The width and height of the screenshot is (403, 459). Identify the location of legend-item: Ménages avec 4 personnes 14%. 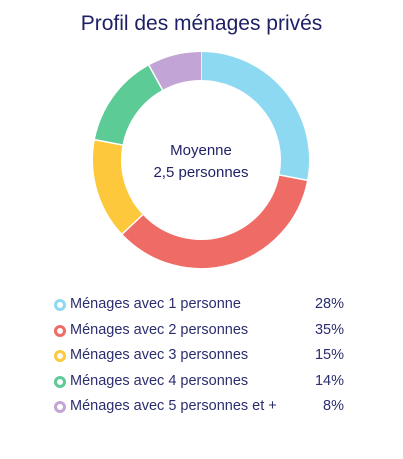
(202, 386).